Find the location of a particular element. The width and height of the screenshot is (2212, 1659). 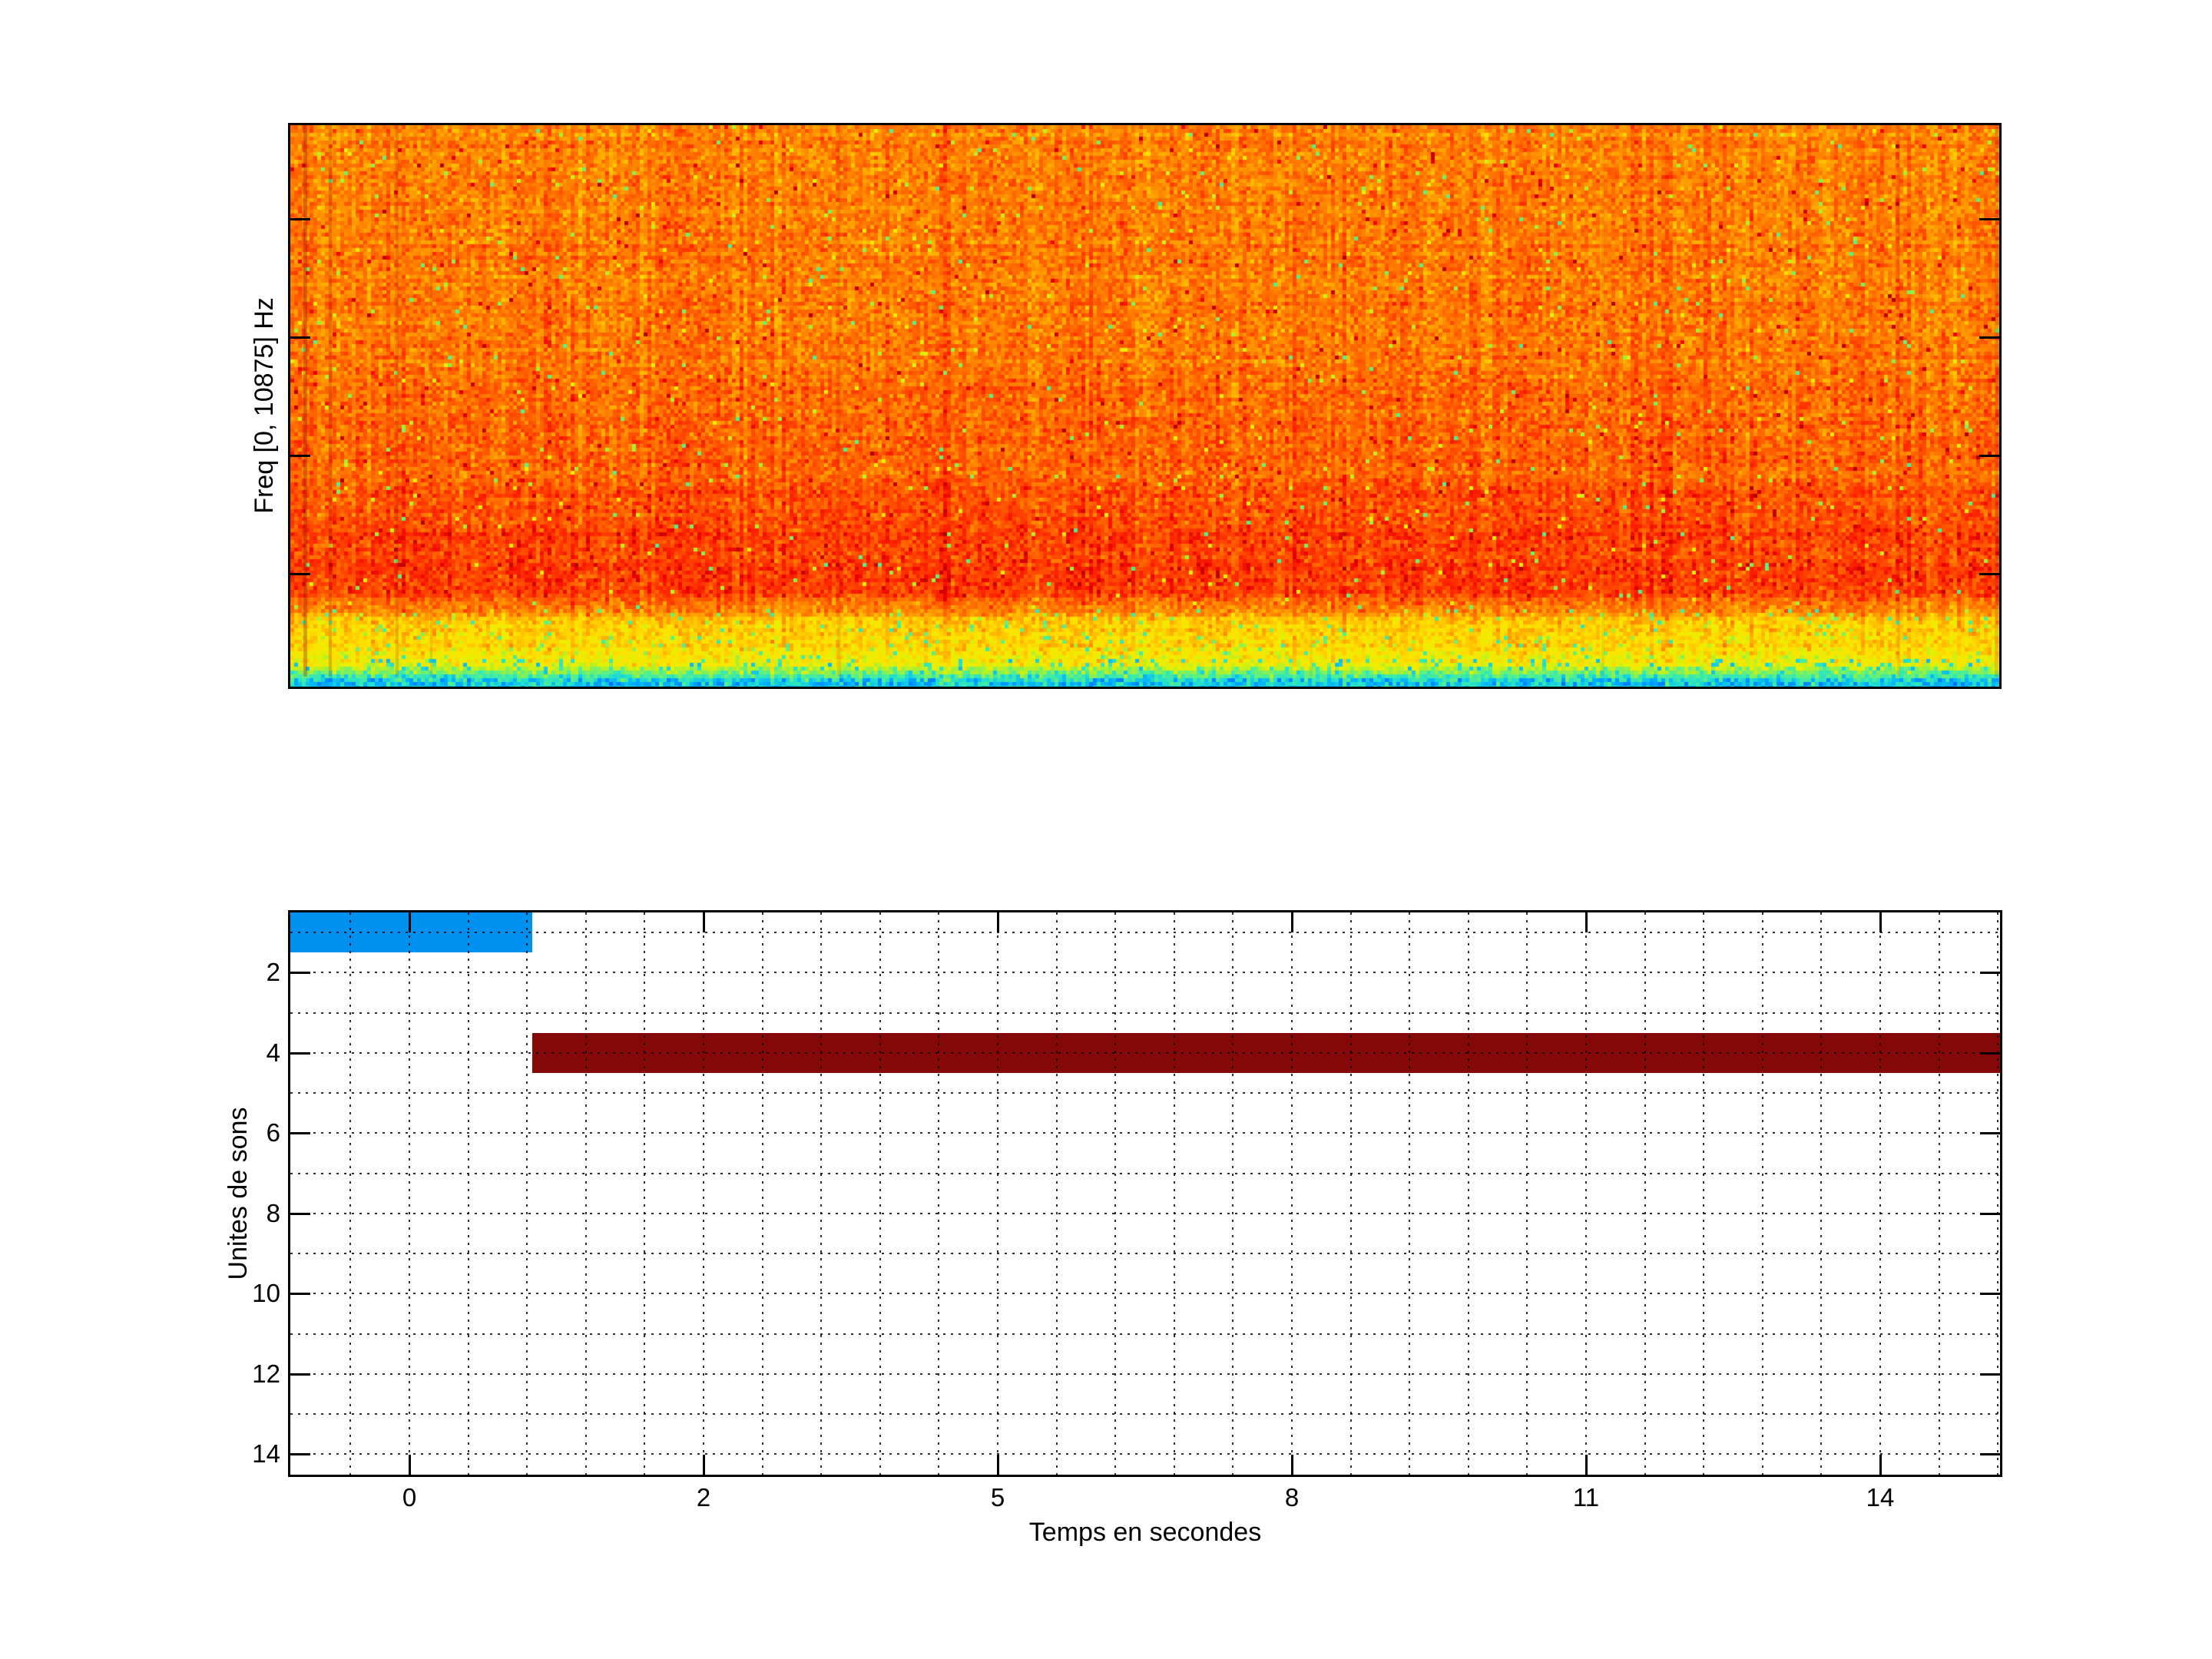

x-tick-label: 2 is located at coordinates (703, 1498).